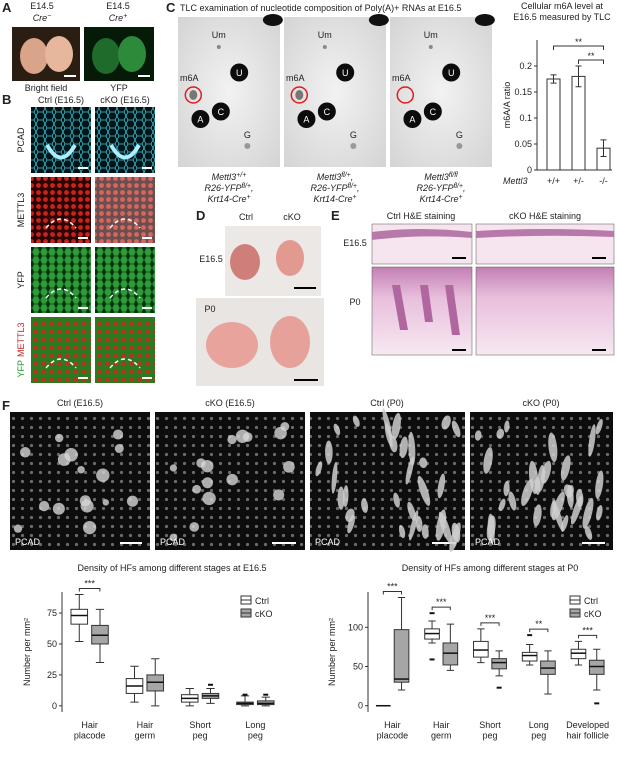 This screenshot has width=617, height=762. I want to click on x-tick-label: Long peg, so click(539, 730).